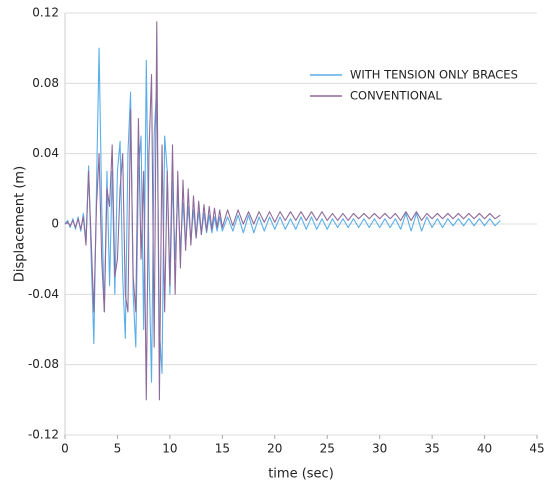 The image size is (550, 490). What do you see at coordinates (484, 449) in the screenshot?
I see `x-tick-label: 40` at bounding box center [484, 449].